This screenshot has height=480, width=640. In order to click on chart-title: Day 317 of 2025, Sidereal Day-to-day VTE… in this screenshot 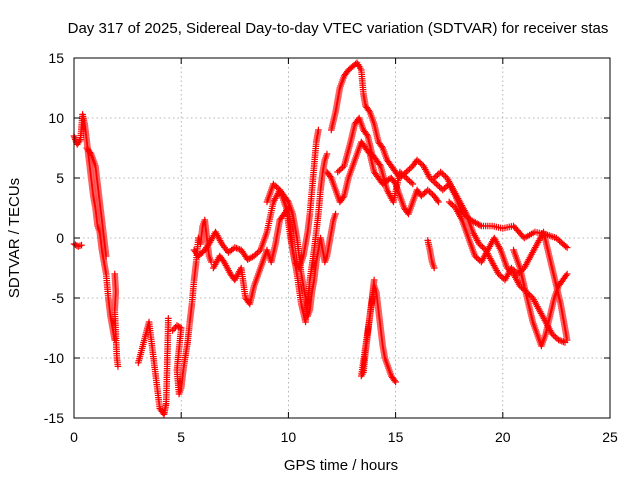, I will do `click(338, 28)`.